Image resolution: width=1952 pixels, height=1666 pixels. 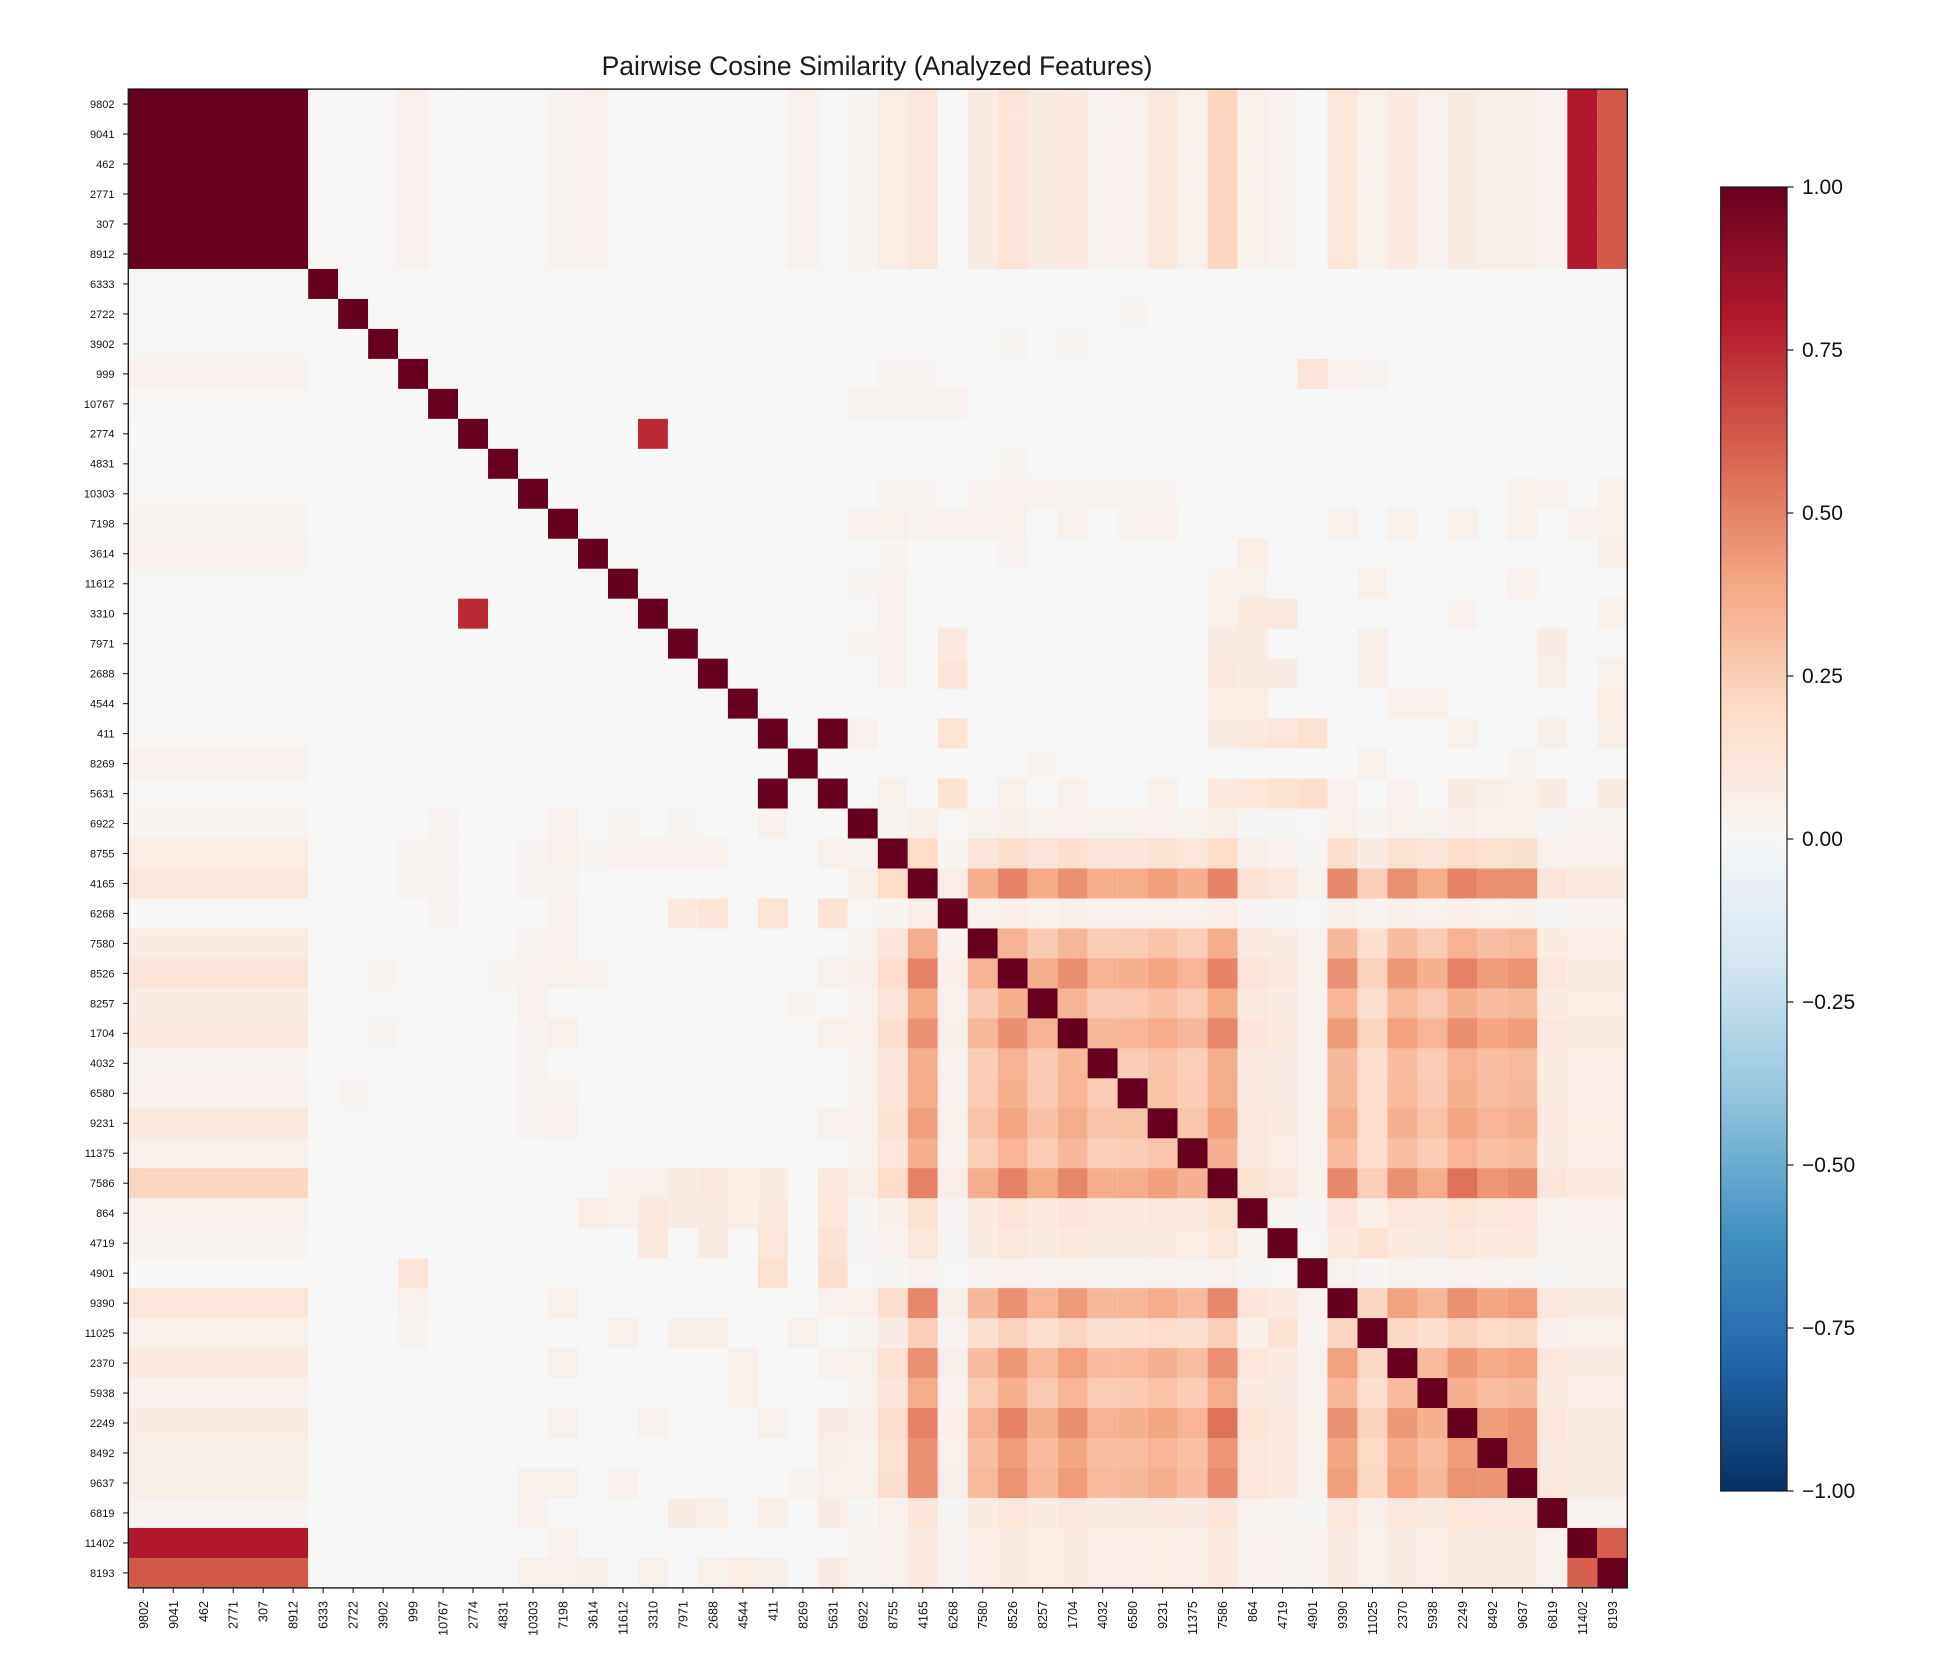 I want to click on svg-text: 8492, so click(x=1493, y=1615).